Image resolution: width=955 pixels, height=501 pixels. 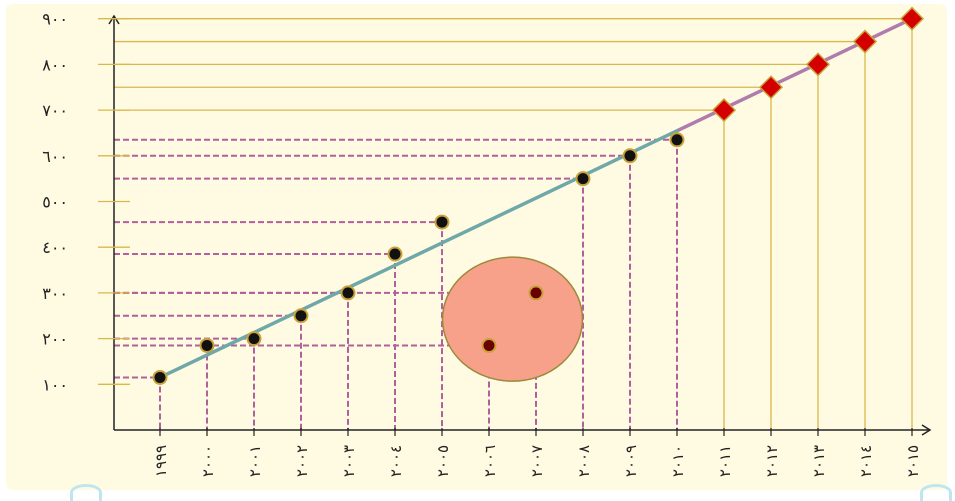 What do you see at coordinates (490, 461) in the screenshot?
I see `x-tick-label: ٢٠٠٦` at bounding box center [490, 461].